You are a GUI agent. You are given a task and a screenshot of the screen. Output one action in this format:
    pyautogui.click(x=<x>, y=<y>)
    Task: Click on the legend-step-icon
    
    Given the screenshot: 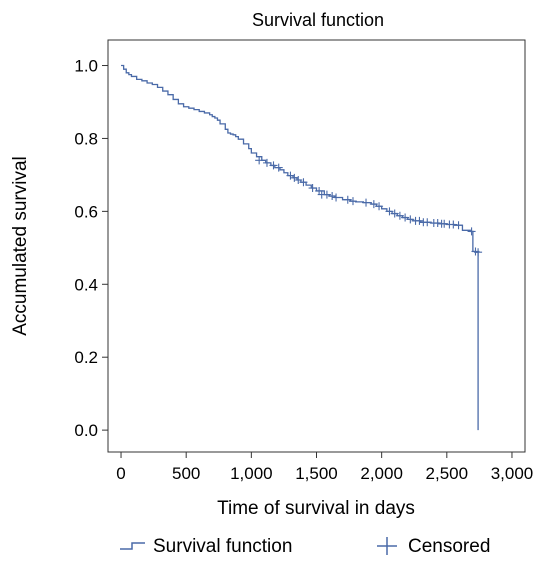 What is the action you would take?
    pyautogui.click(x=132, y=546)
    